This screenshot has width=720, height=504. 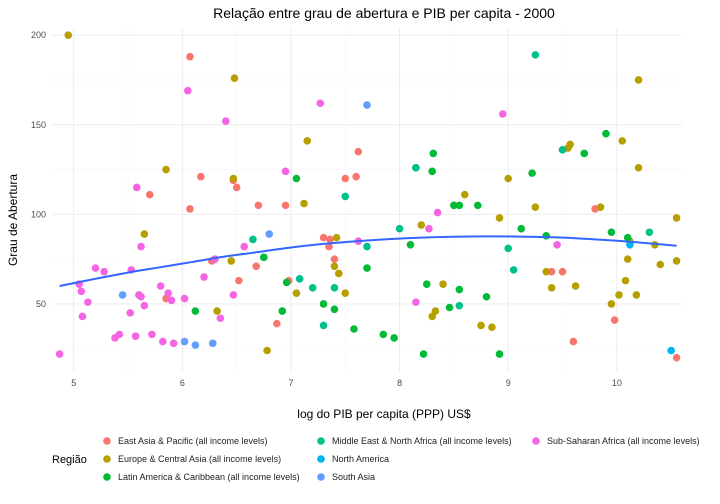 I want to click on y-axis-ticks: 50 100 150 200, so click(x=38, y=169).